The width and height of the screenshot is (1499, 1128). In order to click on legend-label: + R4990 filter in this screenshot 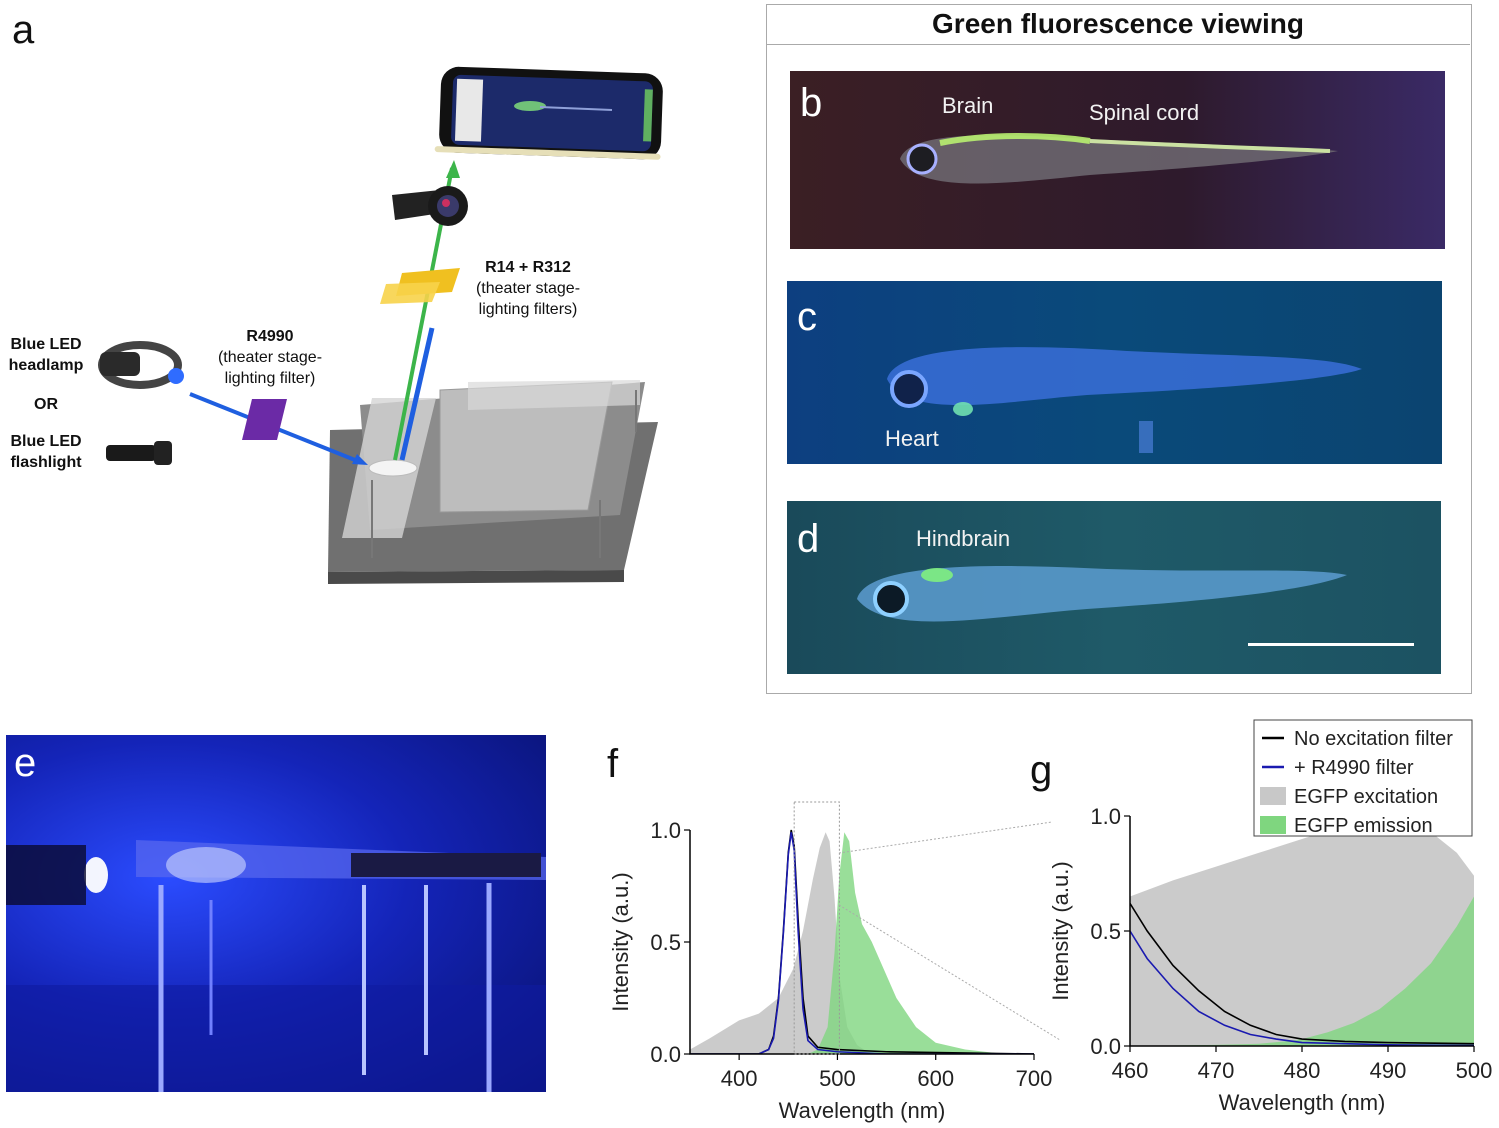, I will do `click(1354, 768)`.